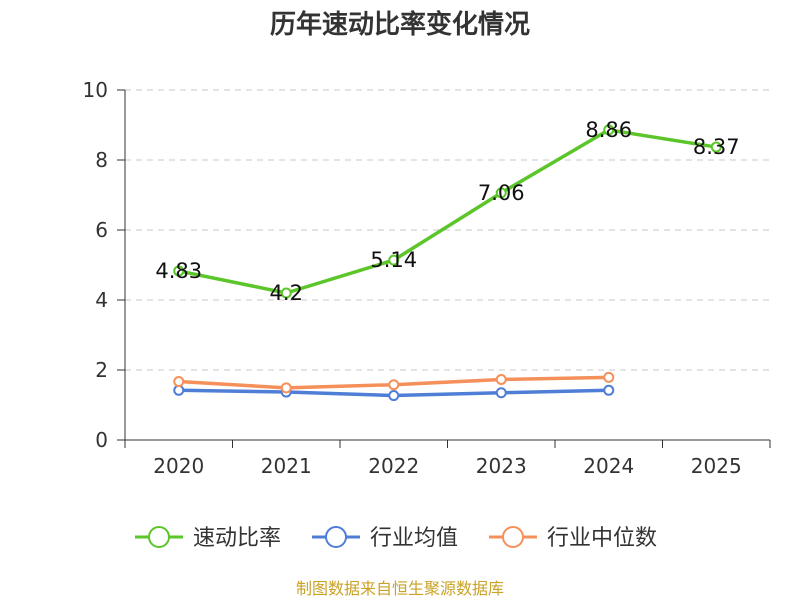 The height and width of the screenshot is (600, 800). I want to click on legend-label: 速动比率, so click(237, 538).